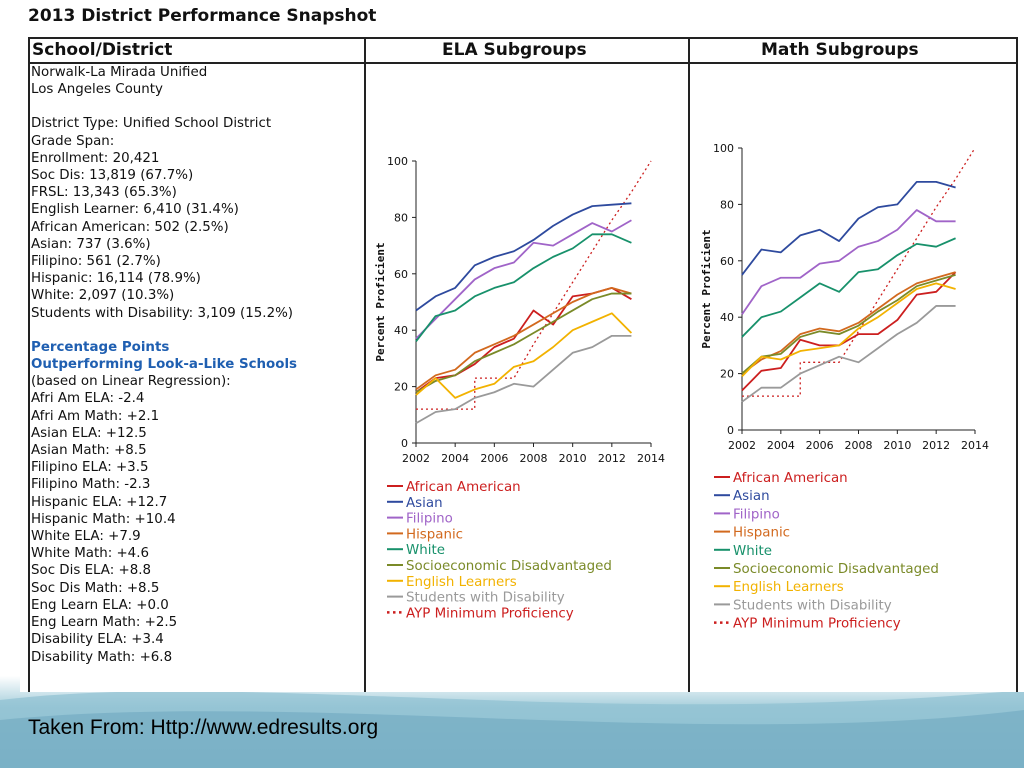 The height and width of the screenshot is (768, 1024). What do you see at coordinates (135, 210) in the screenshot?
I see `english-learner-count: English Learner: 6,410 (31.4%)` at bounding box center [135, 210].